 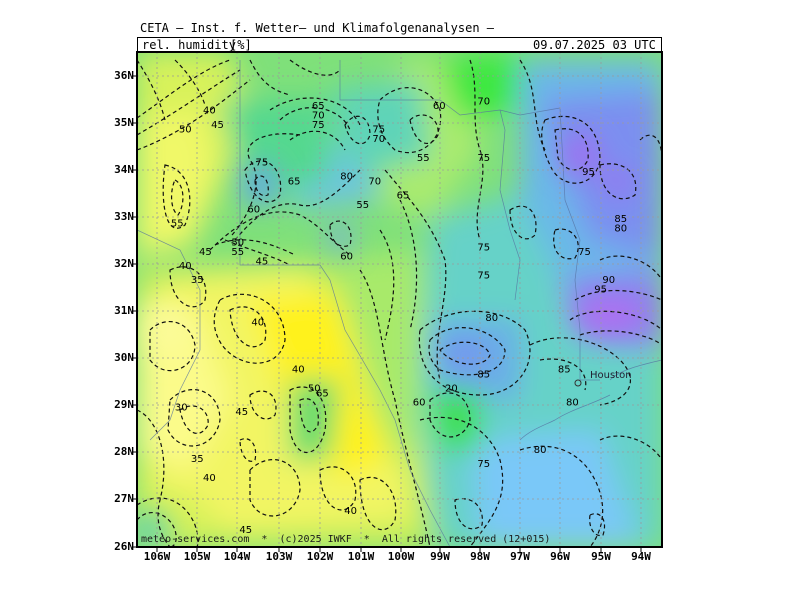 What do you see at coordinates (611, 375) in the screenshot?
I see `city-label-houston: Houston` at bounding box center [611, 375].